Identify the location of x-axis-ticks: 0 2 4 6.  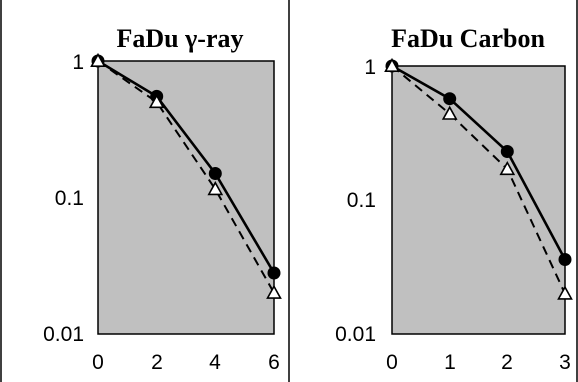
(186, 362).